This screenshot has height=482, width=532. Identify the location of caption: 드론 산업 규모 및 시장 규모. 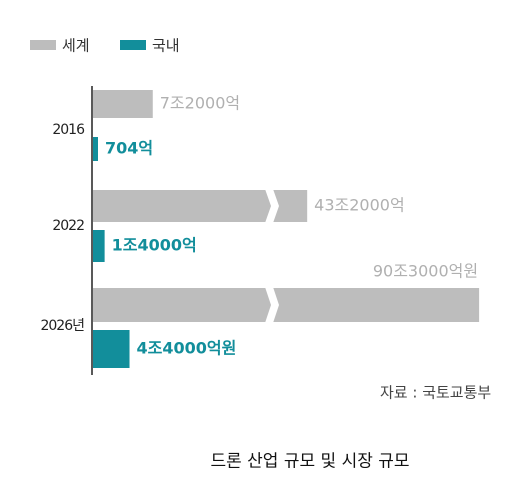
(309, 462).